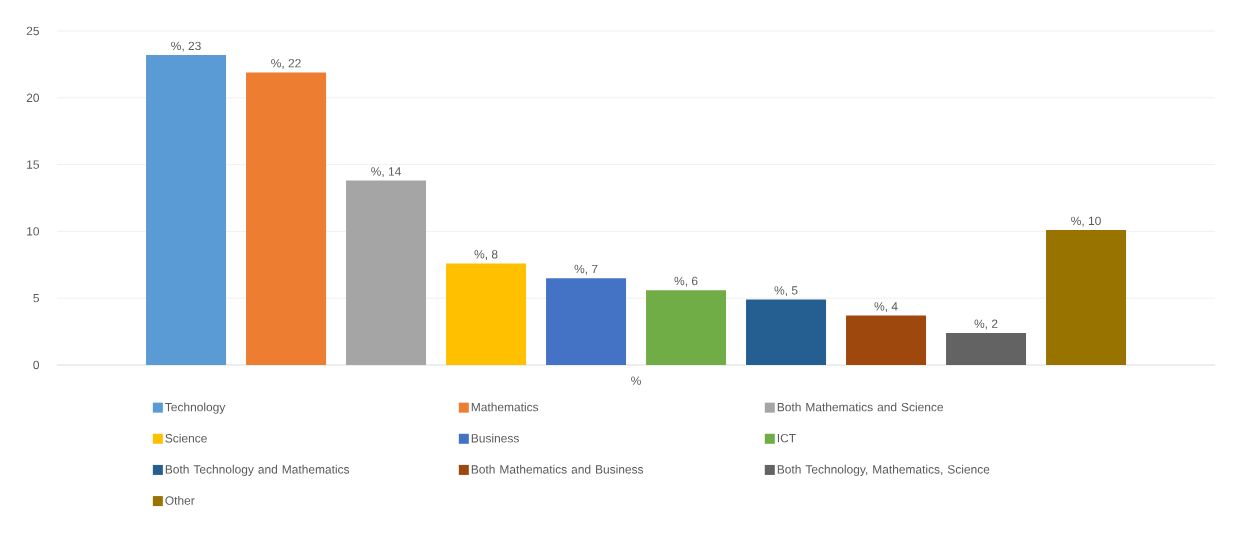 The width and height of the screenshot is (1234, 555). Describe the element at coordinates (386, 172) in the screenshot. I see `data-label: %, 14` at that location.